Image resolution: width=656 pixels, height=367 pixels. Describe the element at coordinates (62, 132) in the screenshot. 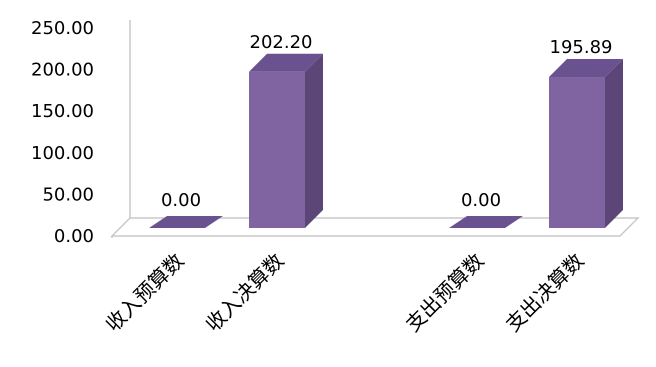

I see `y-axis-ticks: 0.00 50.00 100.00 150.00 200.00 250.00` at that location.